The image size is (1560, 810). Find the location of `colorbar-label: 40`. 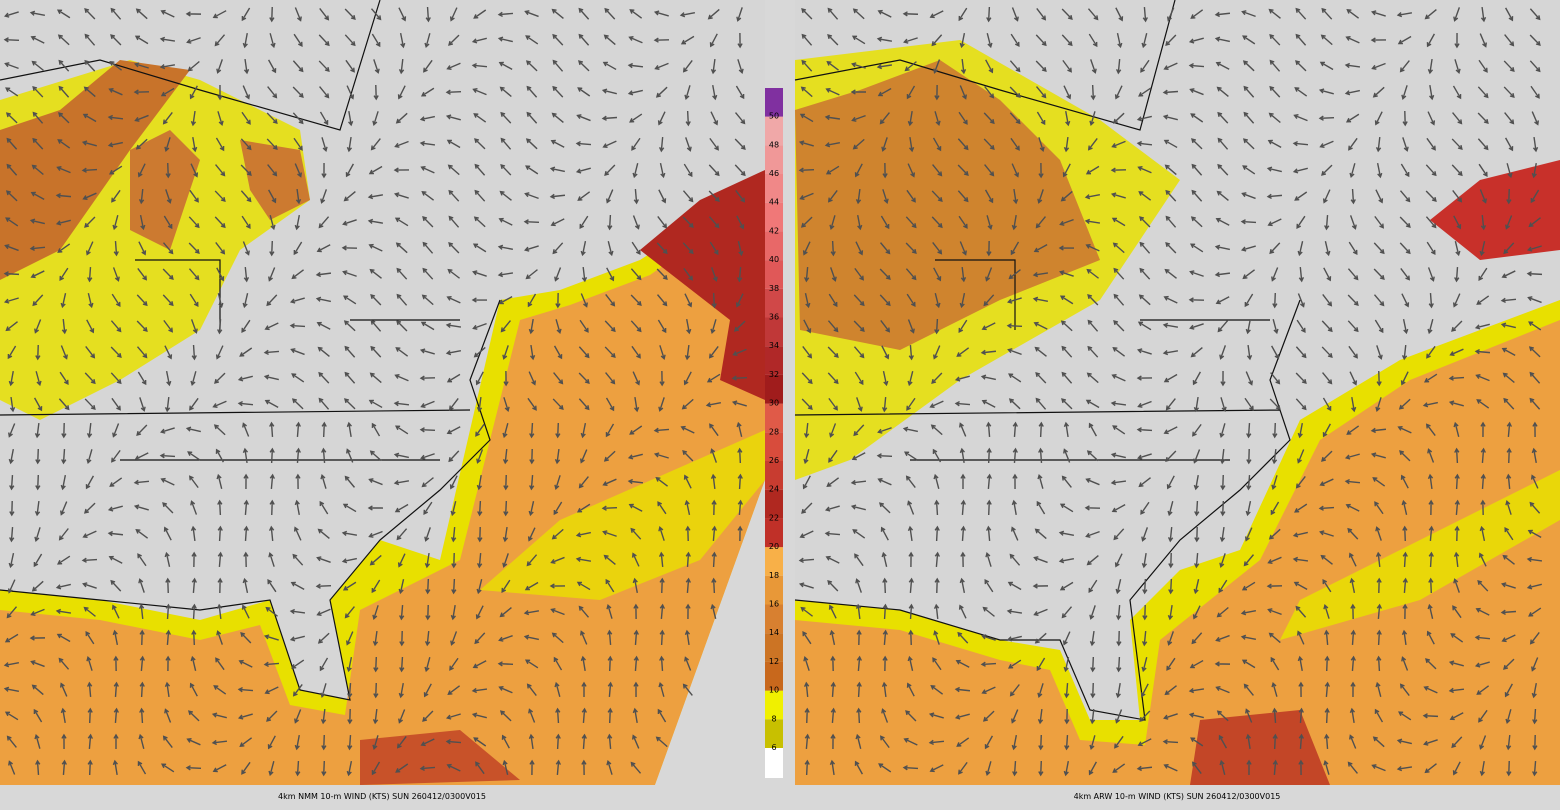

colorbar-label: 40 is located at coordinates (774, 259).